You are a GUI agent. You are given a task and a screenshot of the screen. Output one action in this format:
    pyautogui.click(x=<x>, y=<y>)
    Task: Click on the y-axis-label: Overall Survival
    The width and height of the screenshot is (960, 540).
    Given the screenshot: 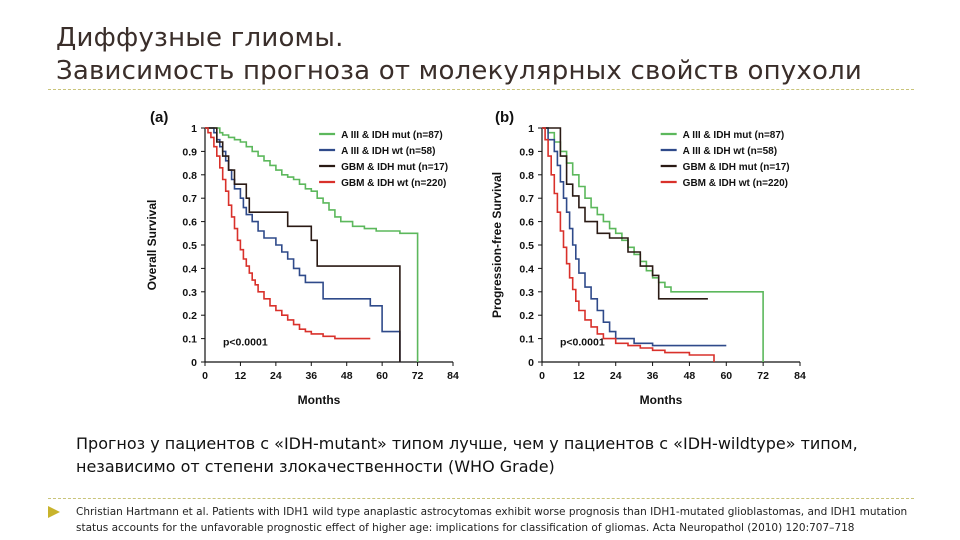 What is the action you would take?
    pyautogui.click(x=152, y=245)
    